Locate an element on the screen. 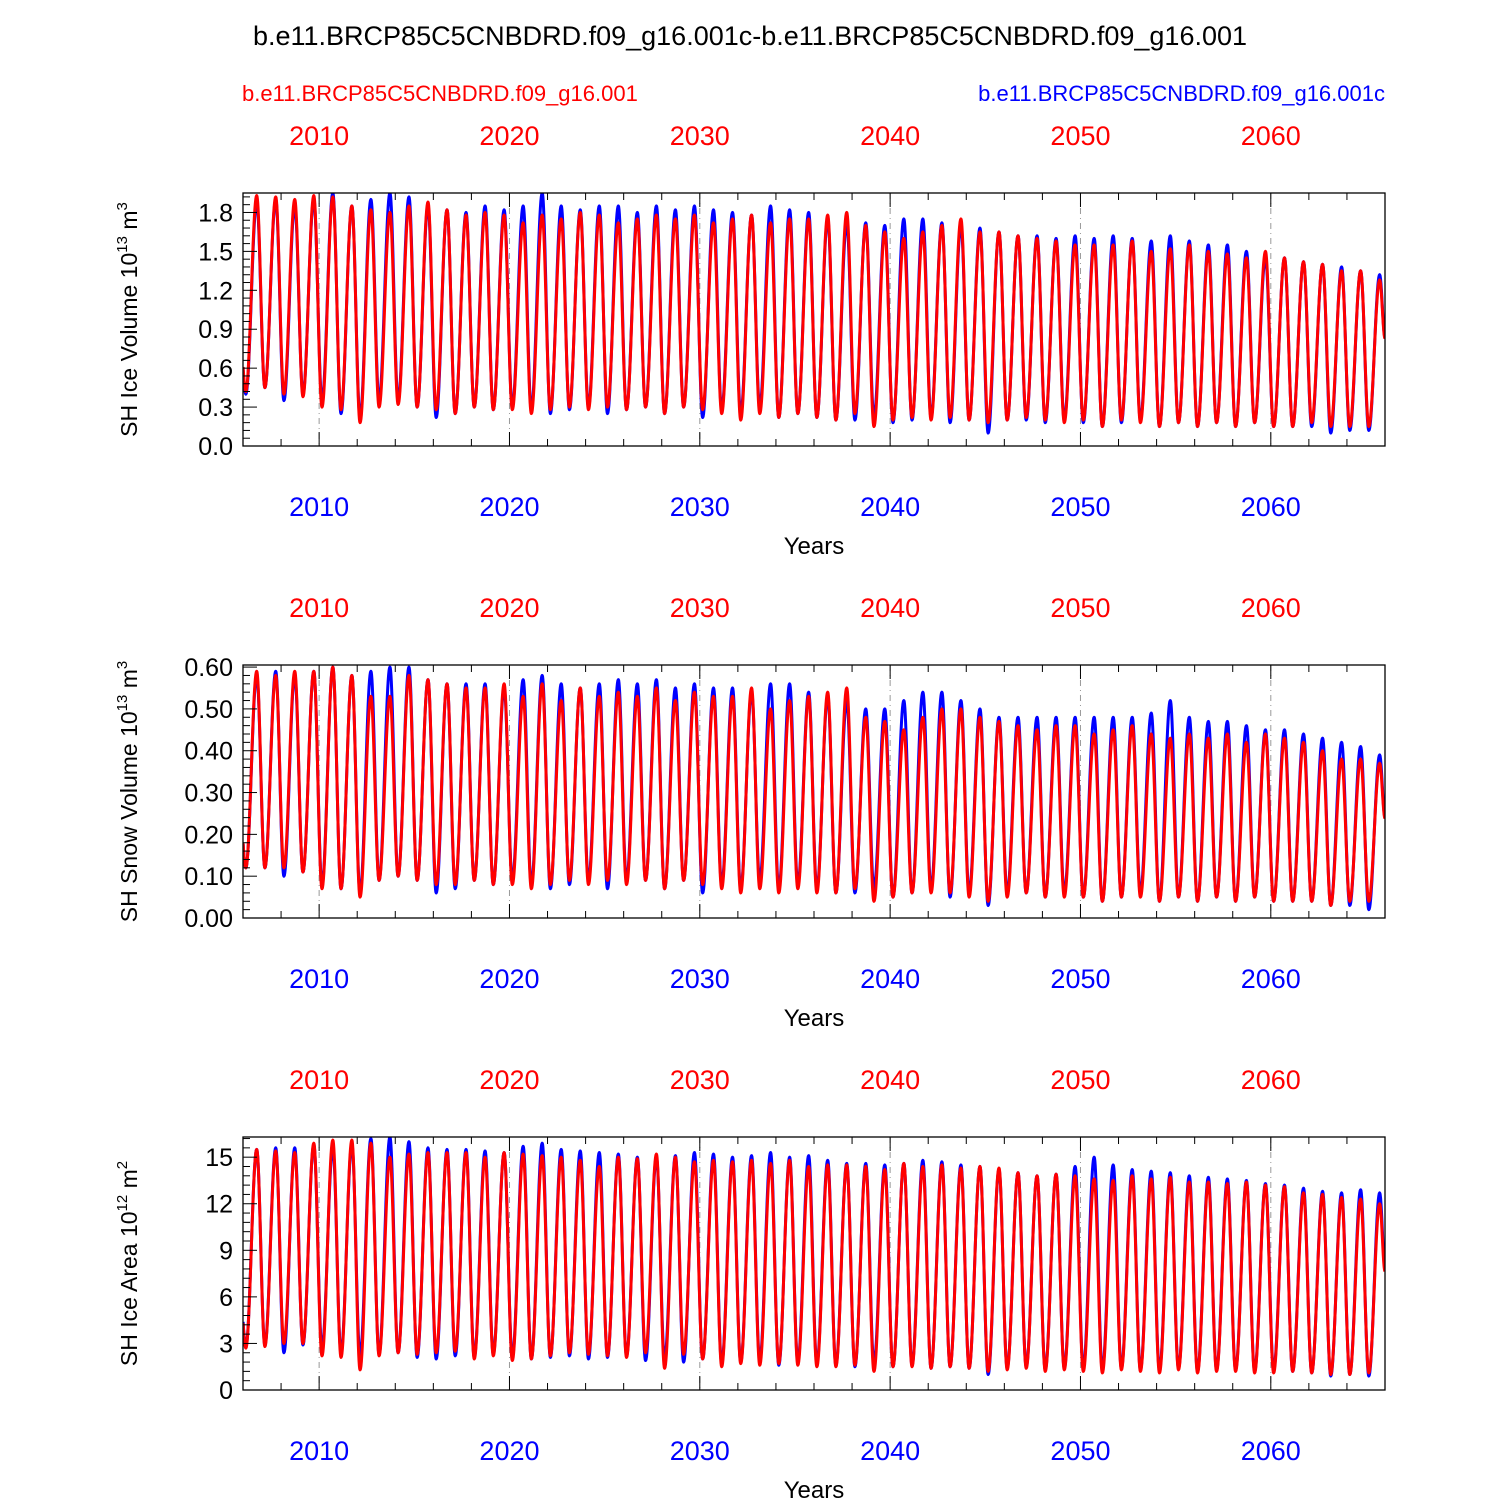  y-tick-label: 0.10 is located at coordinates (208, 877).